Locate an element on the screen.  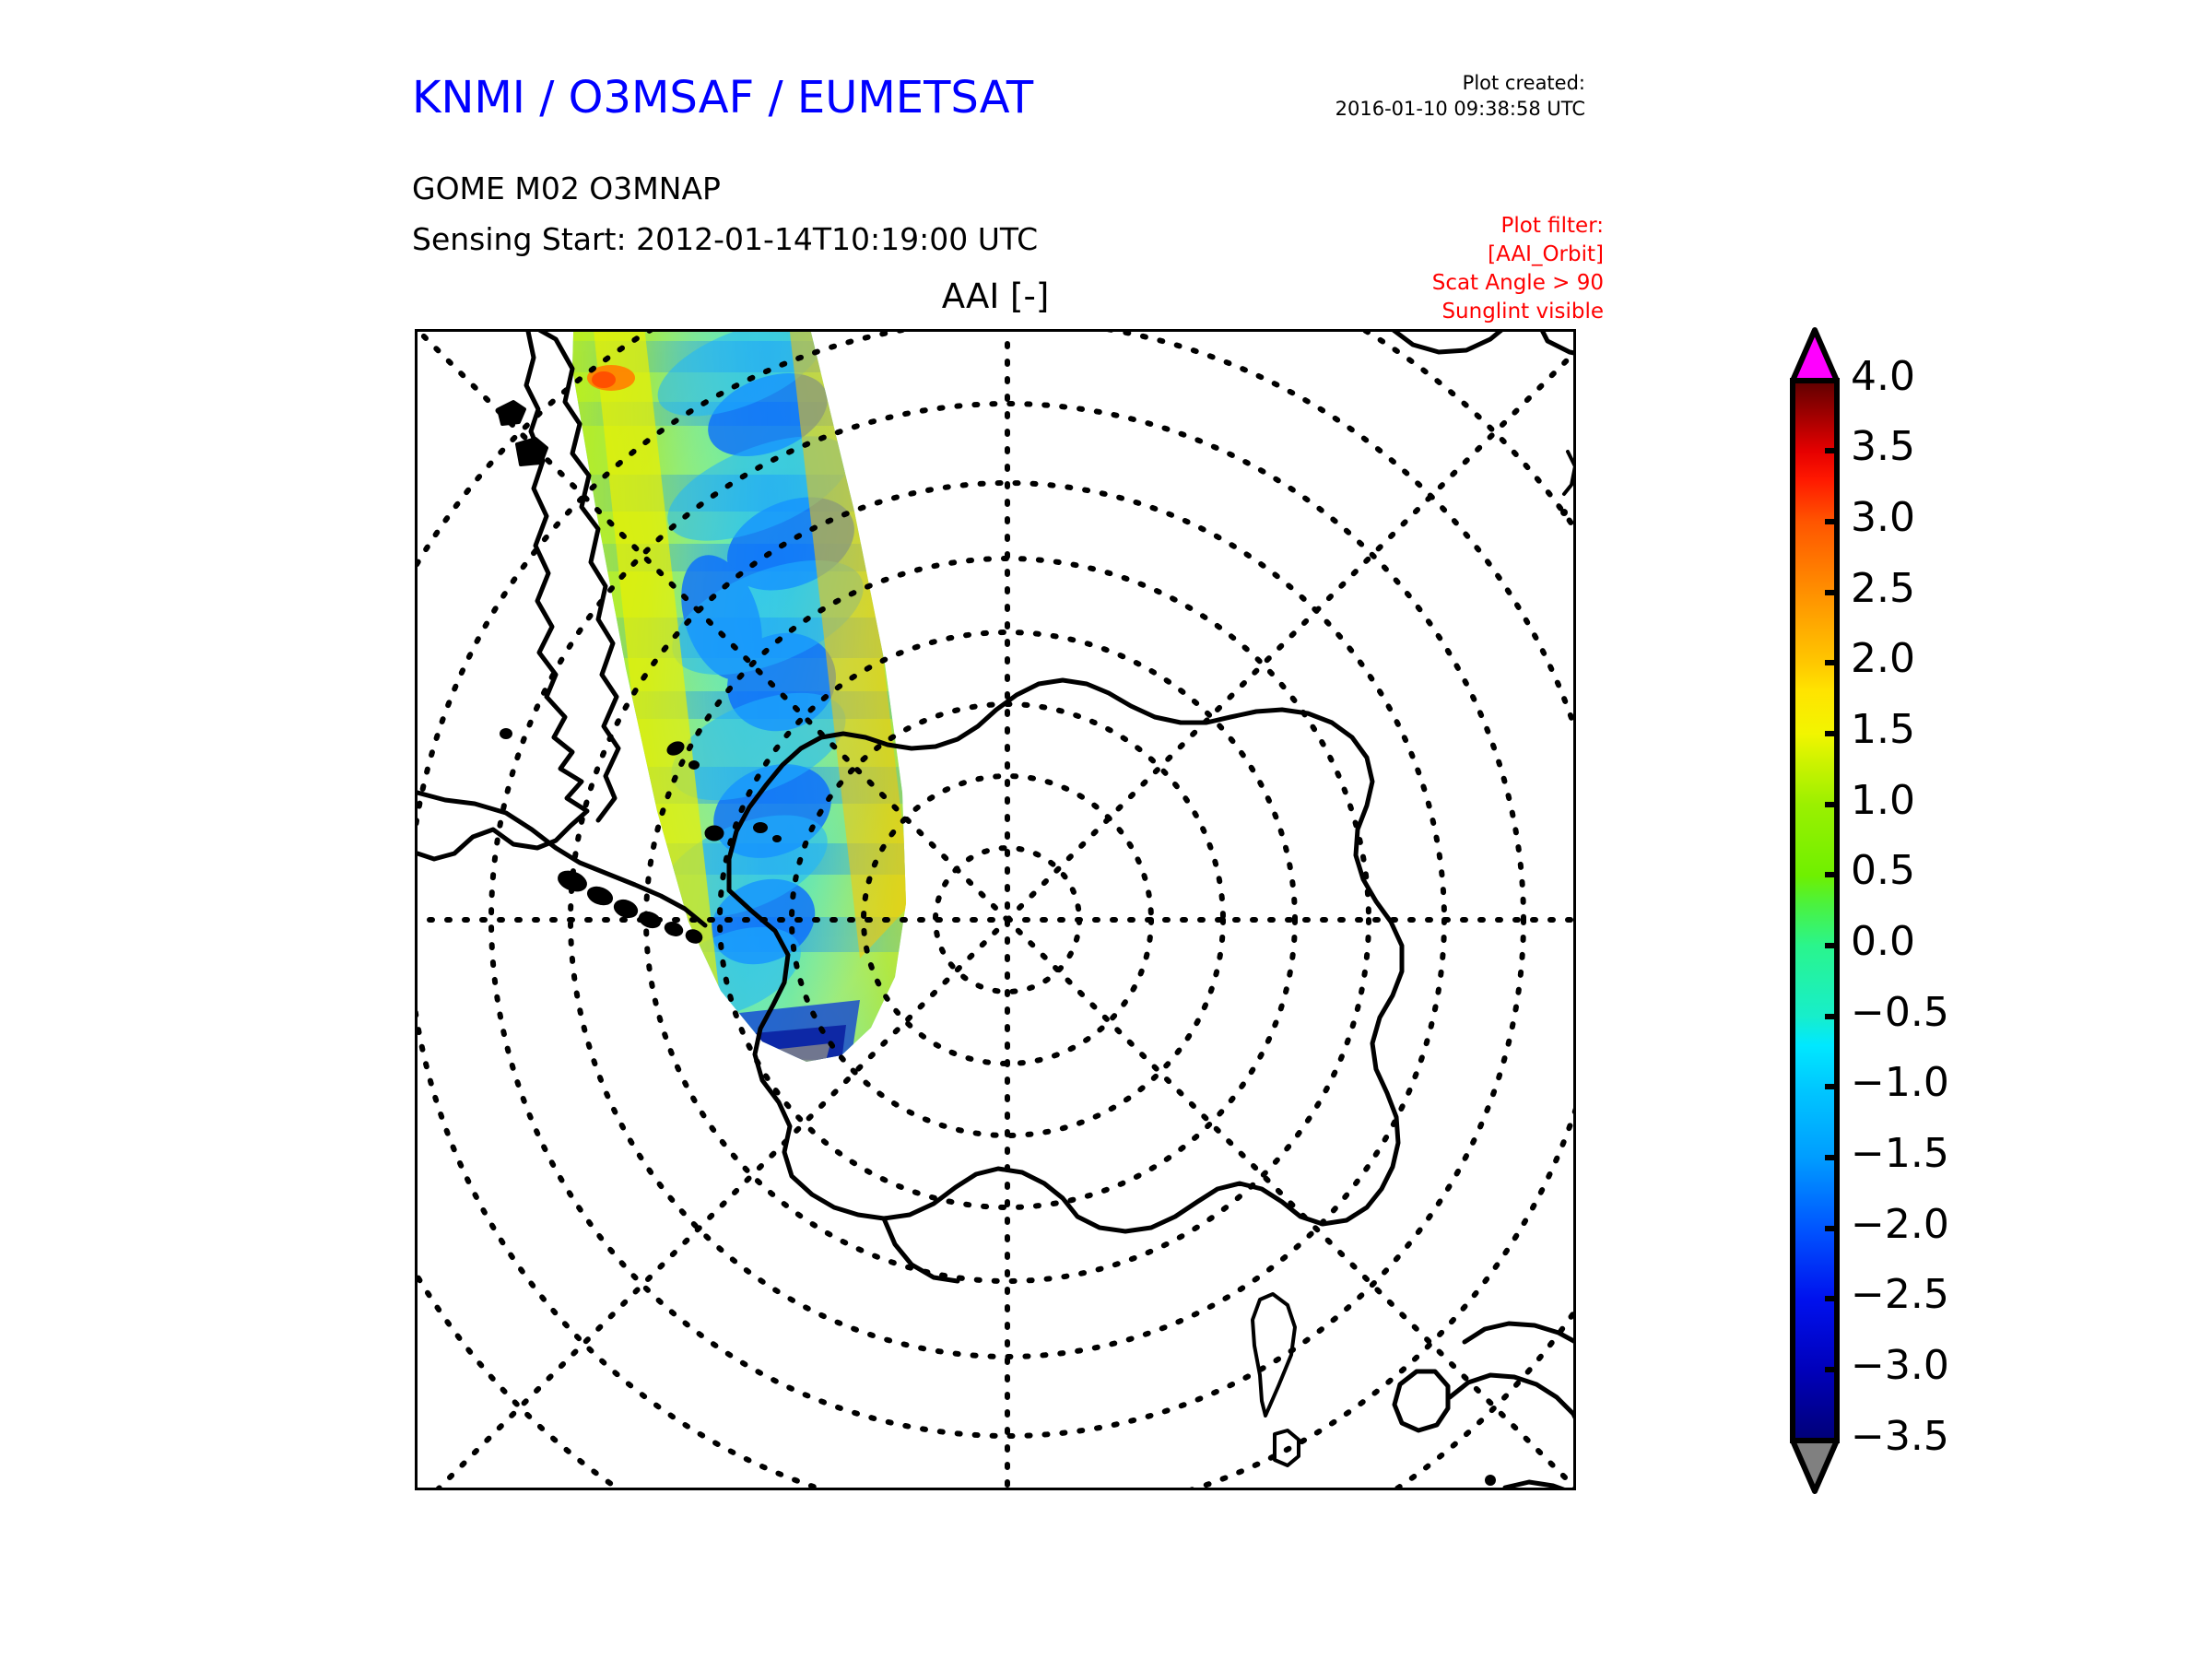
colorbar-gradient-bar is located at coordinates (1815, 910).